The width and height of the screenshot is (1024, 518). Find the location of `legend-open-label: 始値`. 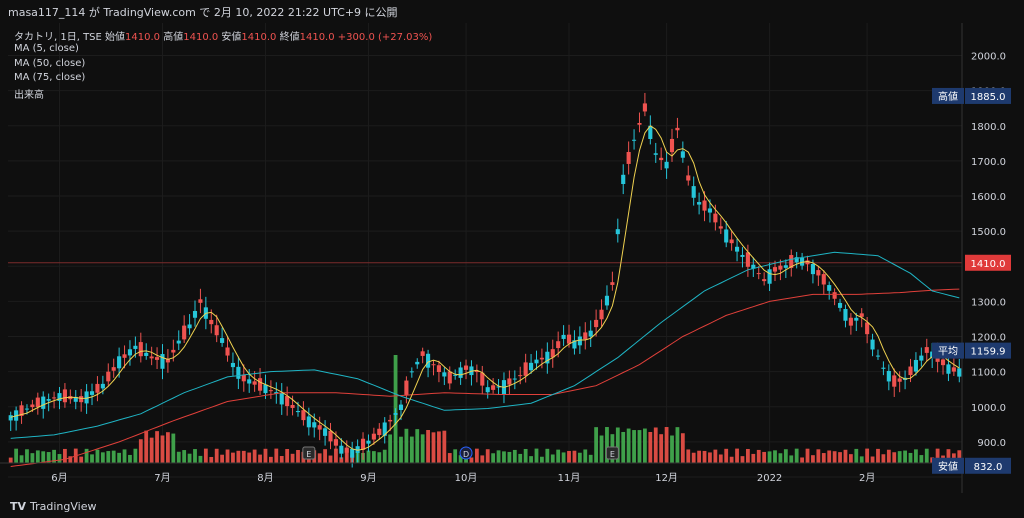

legend-open-label: 始値 is located at coordinates (115, 37).